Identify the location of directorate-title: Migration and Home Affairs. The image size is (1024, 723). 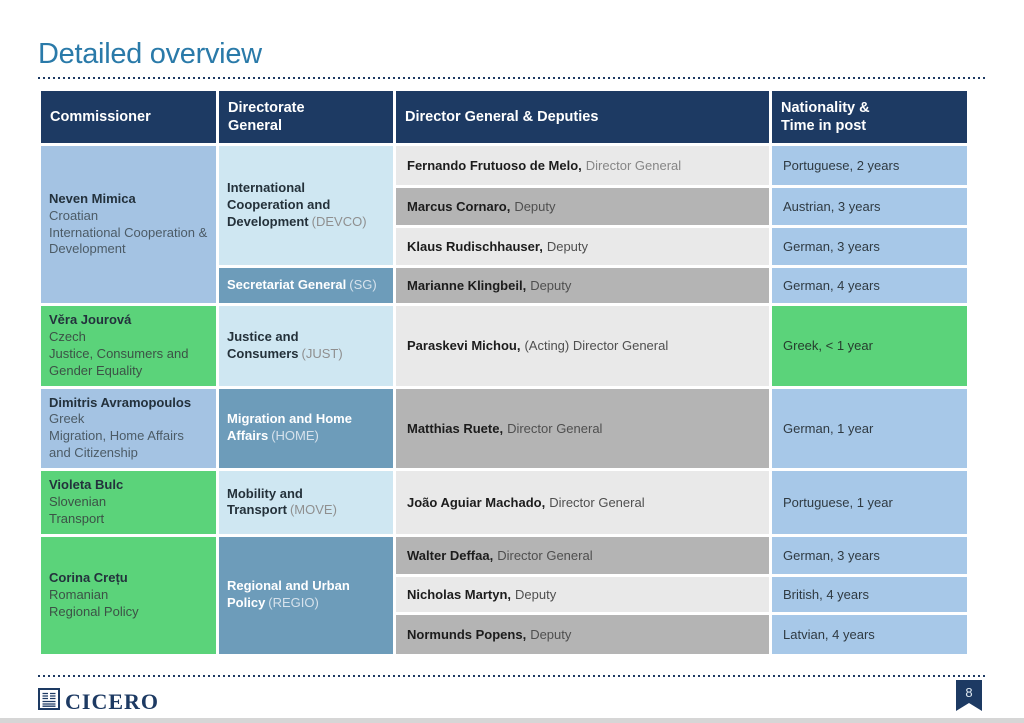
(289, 427).